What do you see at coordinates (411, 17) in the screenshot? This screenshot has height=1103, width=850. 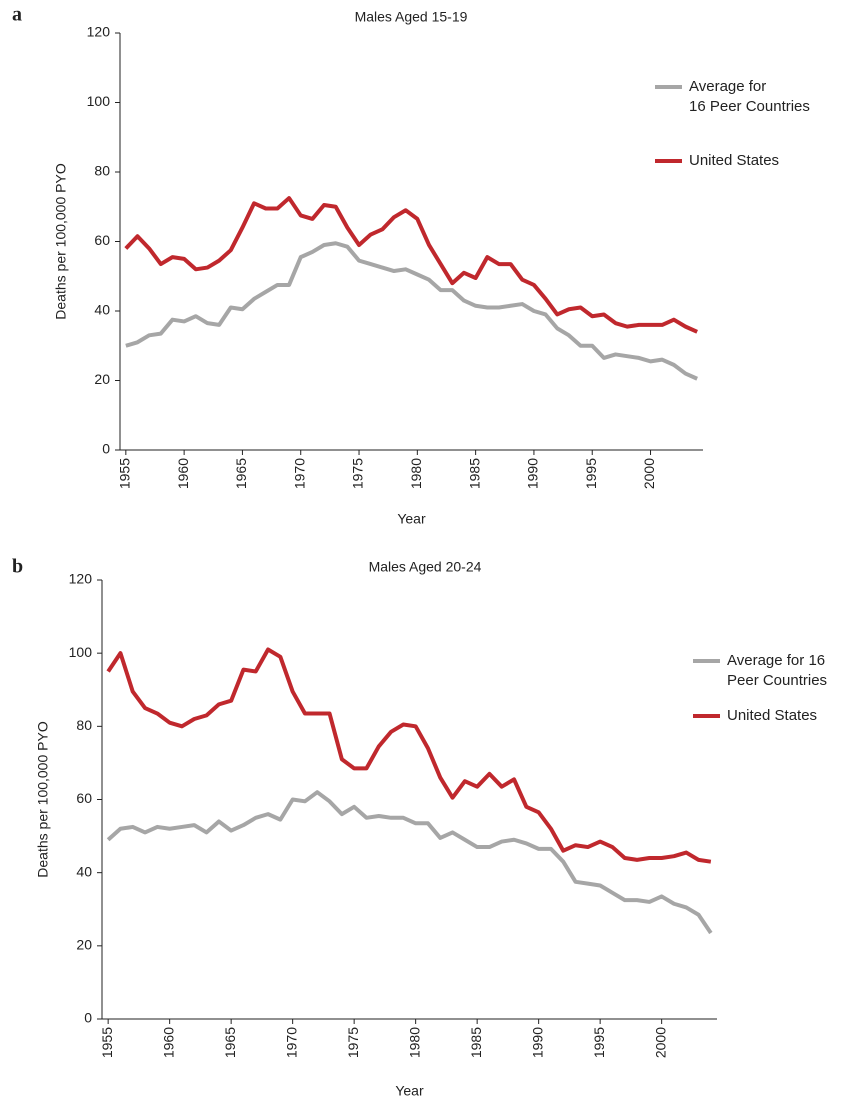 I see `chart-title: Males Aged 15-19` at bounding box center [411, 17].